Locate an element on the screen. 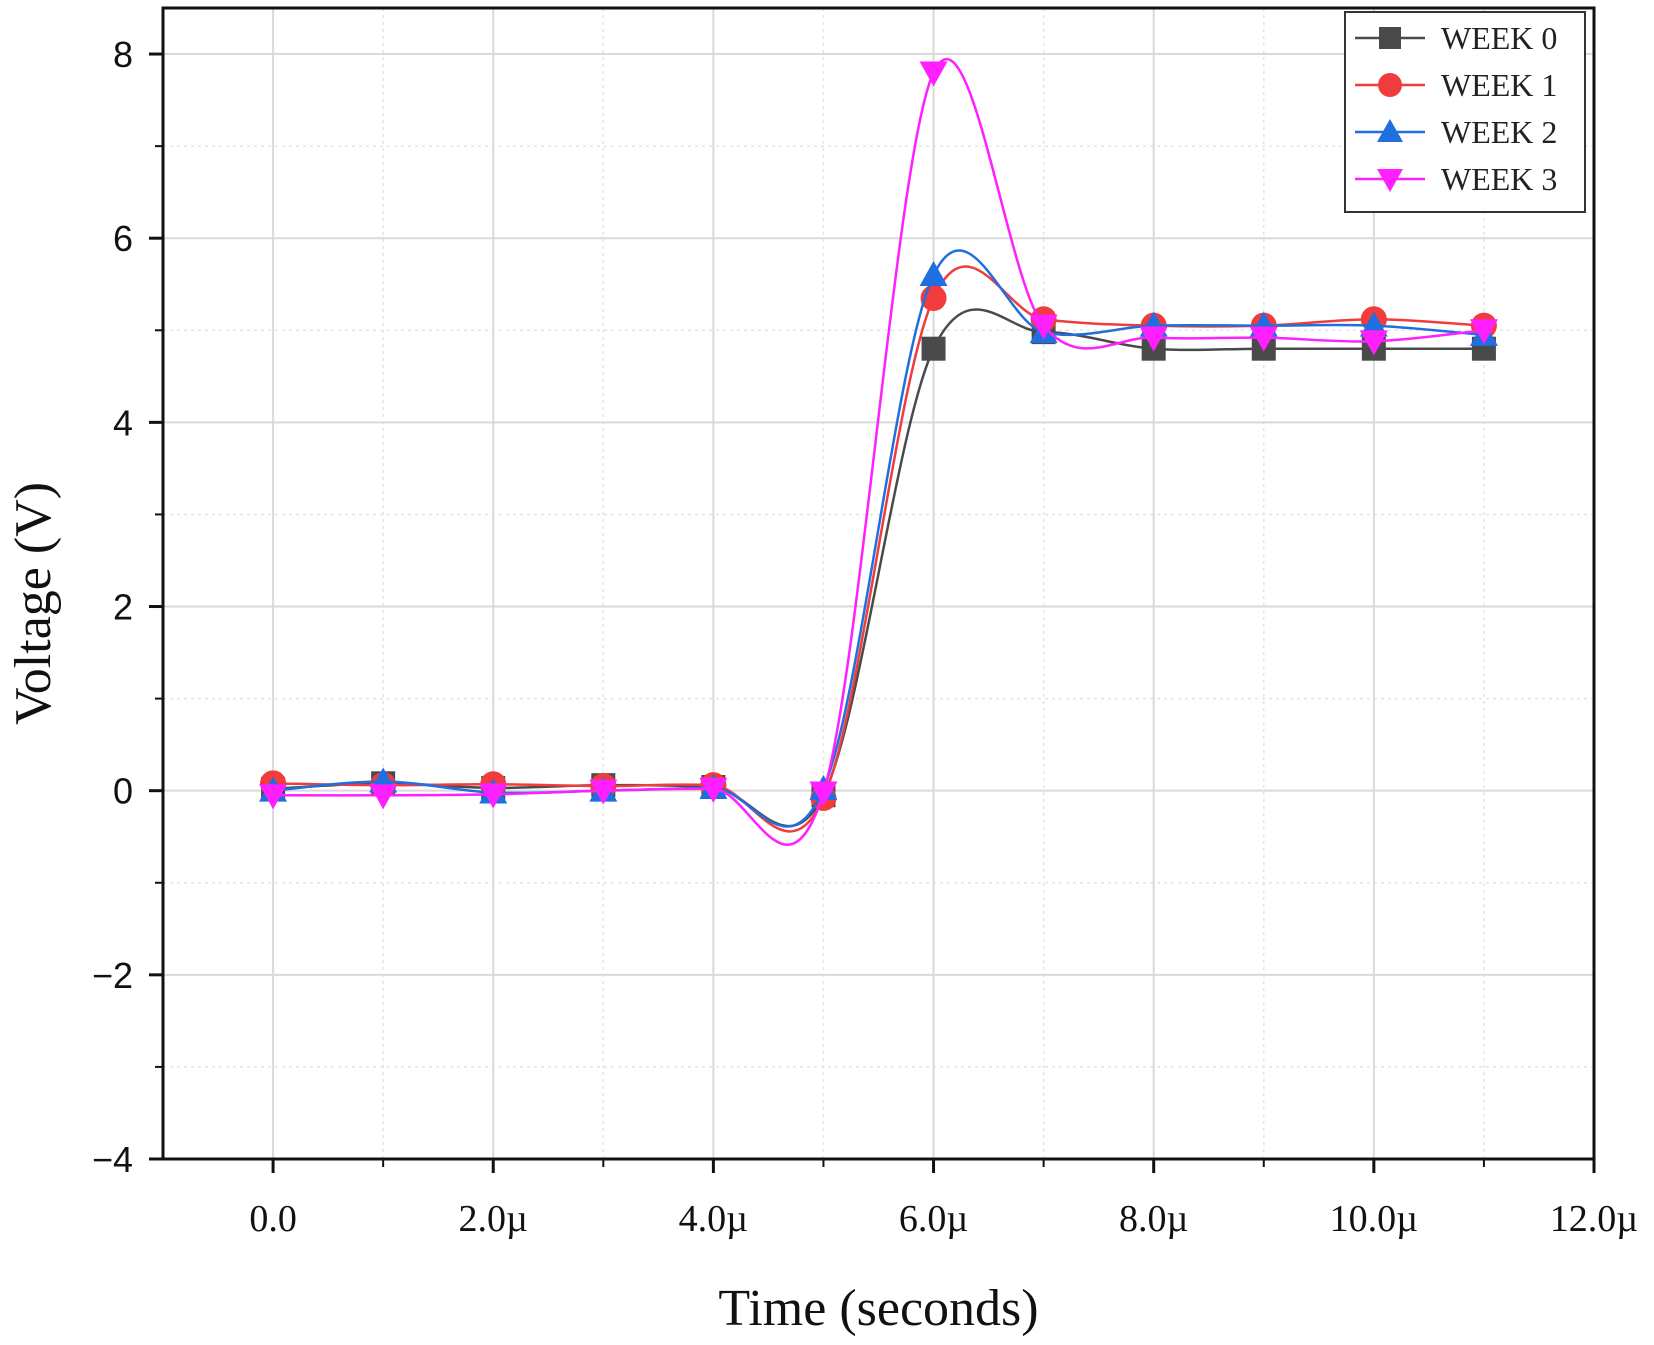  x-tick-label: 4.0µ is located at coordinates (713, 1219).